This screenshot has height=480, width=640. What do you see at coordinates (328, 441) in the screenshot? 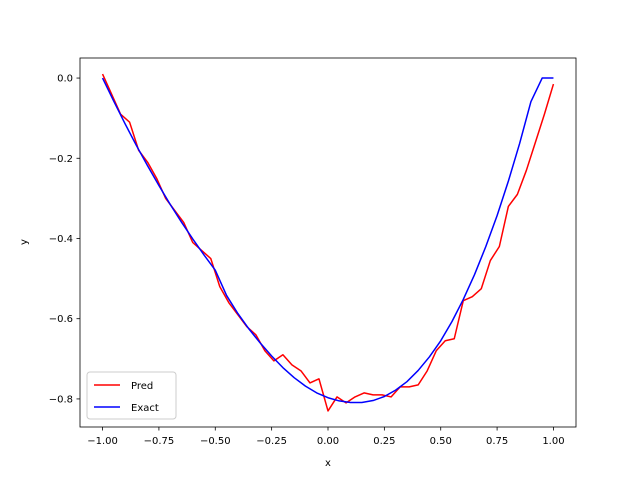
I see `x-tick-label: 0.00` at bounding box center [328, 441].